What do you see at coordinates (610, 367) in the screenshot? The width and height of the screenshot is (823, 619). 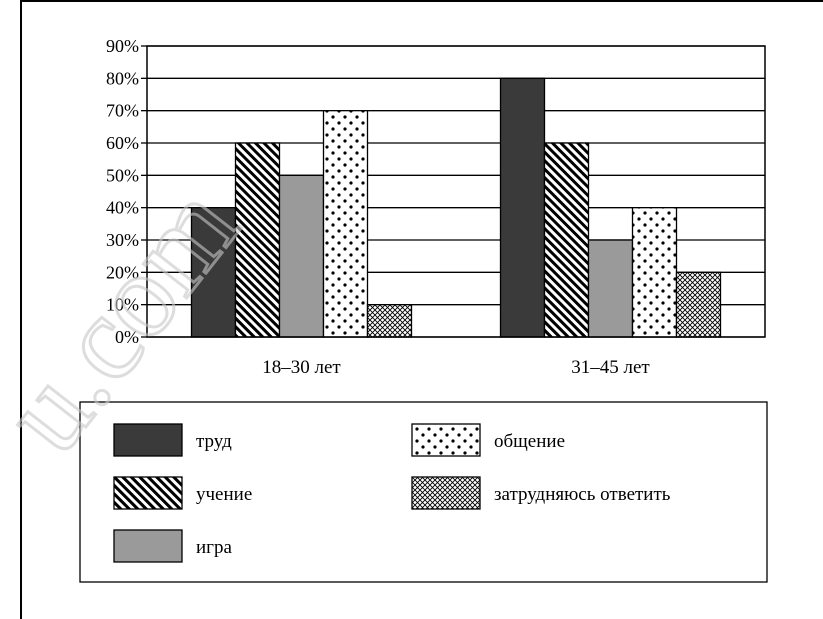 I see `category-label: 31–45 лет` at bounding box center [610, 367].